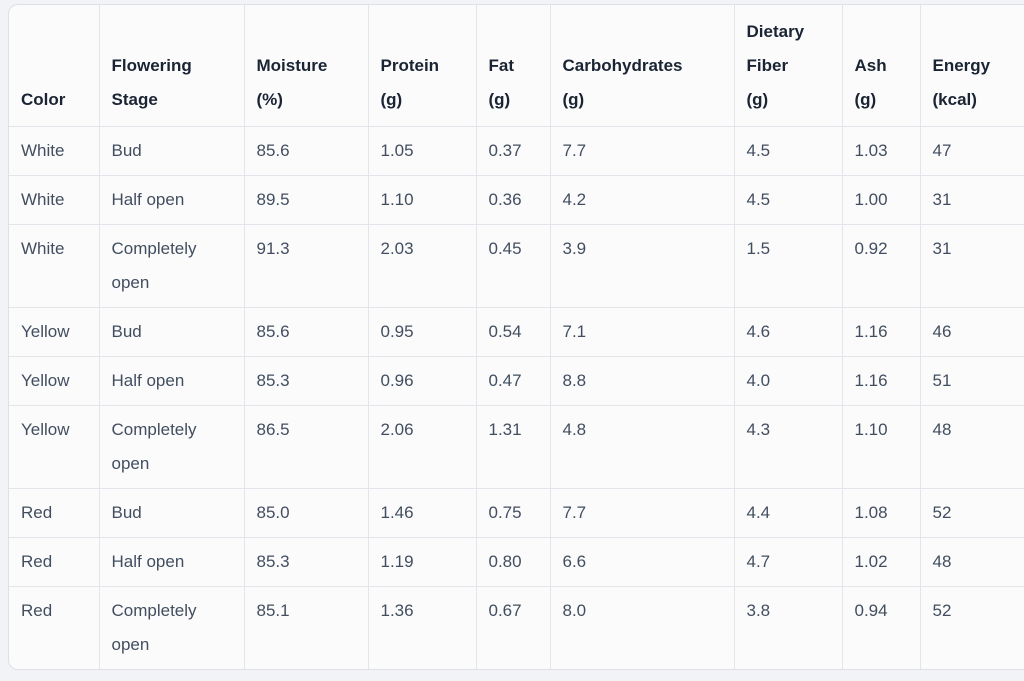 This screenshot has height=681, width=1024. What do you see at coordinates (642, 562) in the screenshot?
I see `cell-carbohydrates: 6.6` at bounding box center [642, 562].